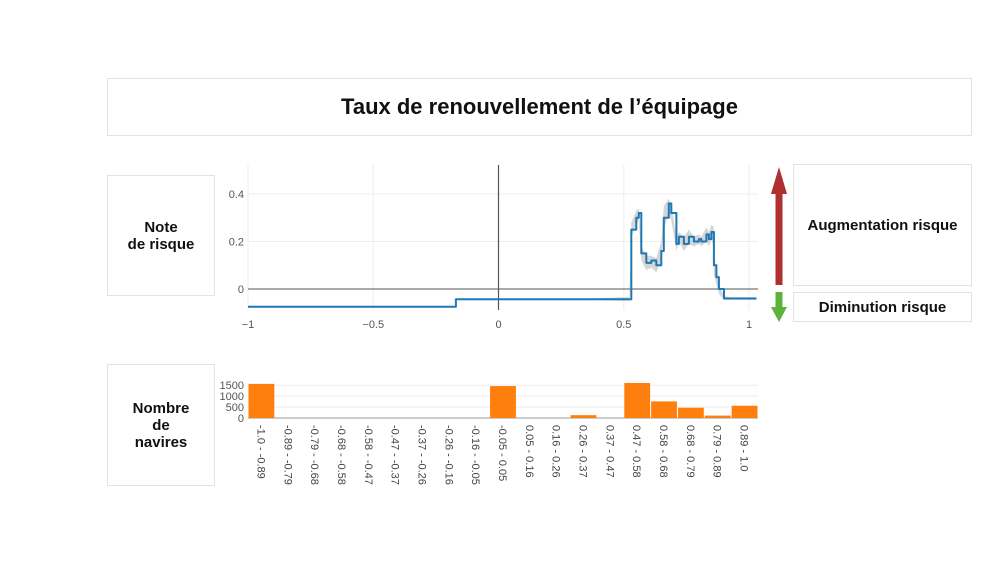  What do you see at coordinates (373, 325) in the screenshot?
I see `x-tick-label: −0.5` at bounding box center [373, 325].